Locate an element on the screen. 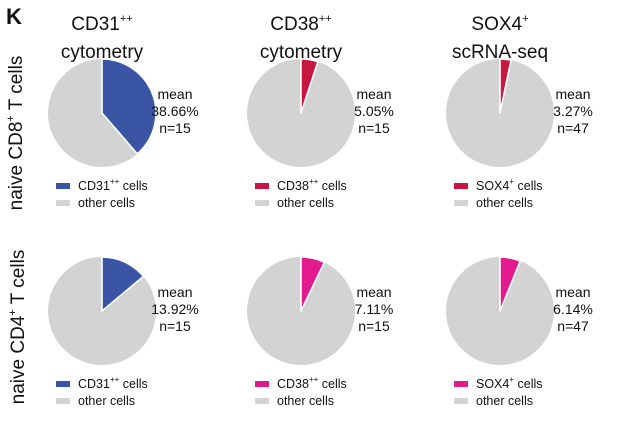 The image size is (618, 430). row-label: naive CD4+ T cells is located at coordinates (18, 327).